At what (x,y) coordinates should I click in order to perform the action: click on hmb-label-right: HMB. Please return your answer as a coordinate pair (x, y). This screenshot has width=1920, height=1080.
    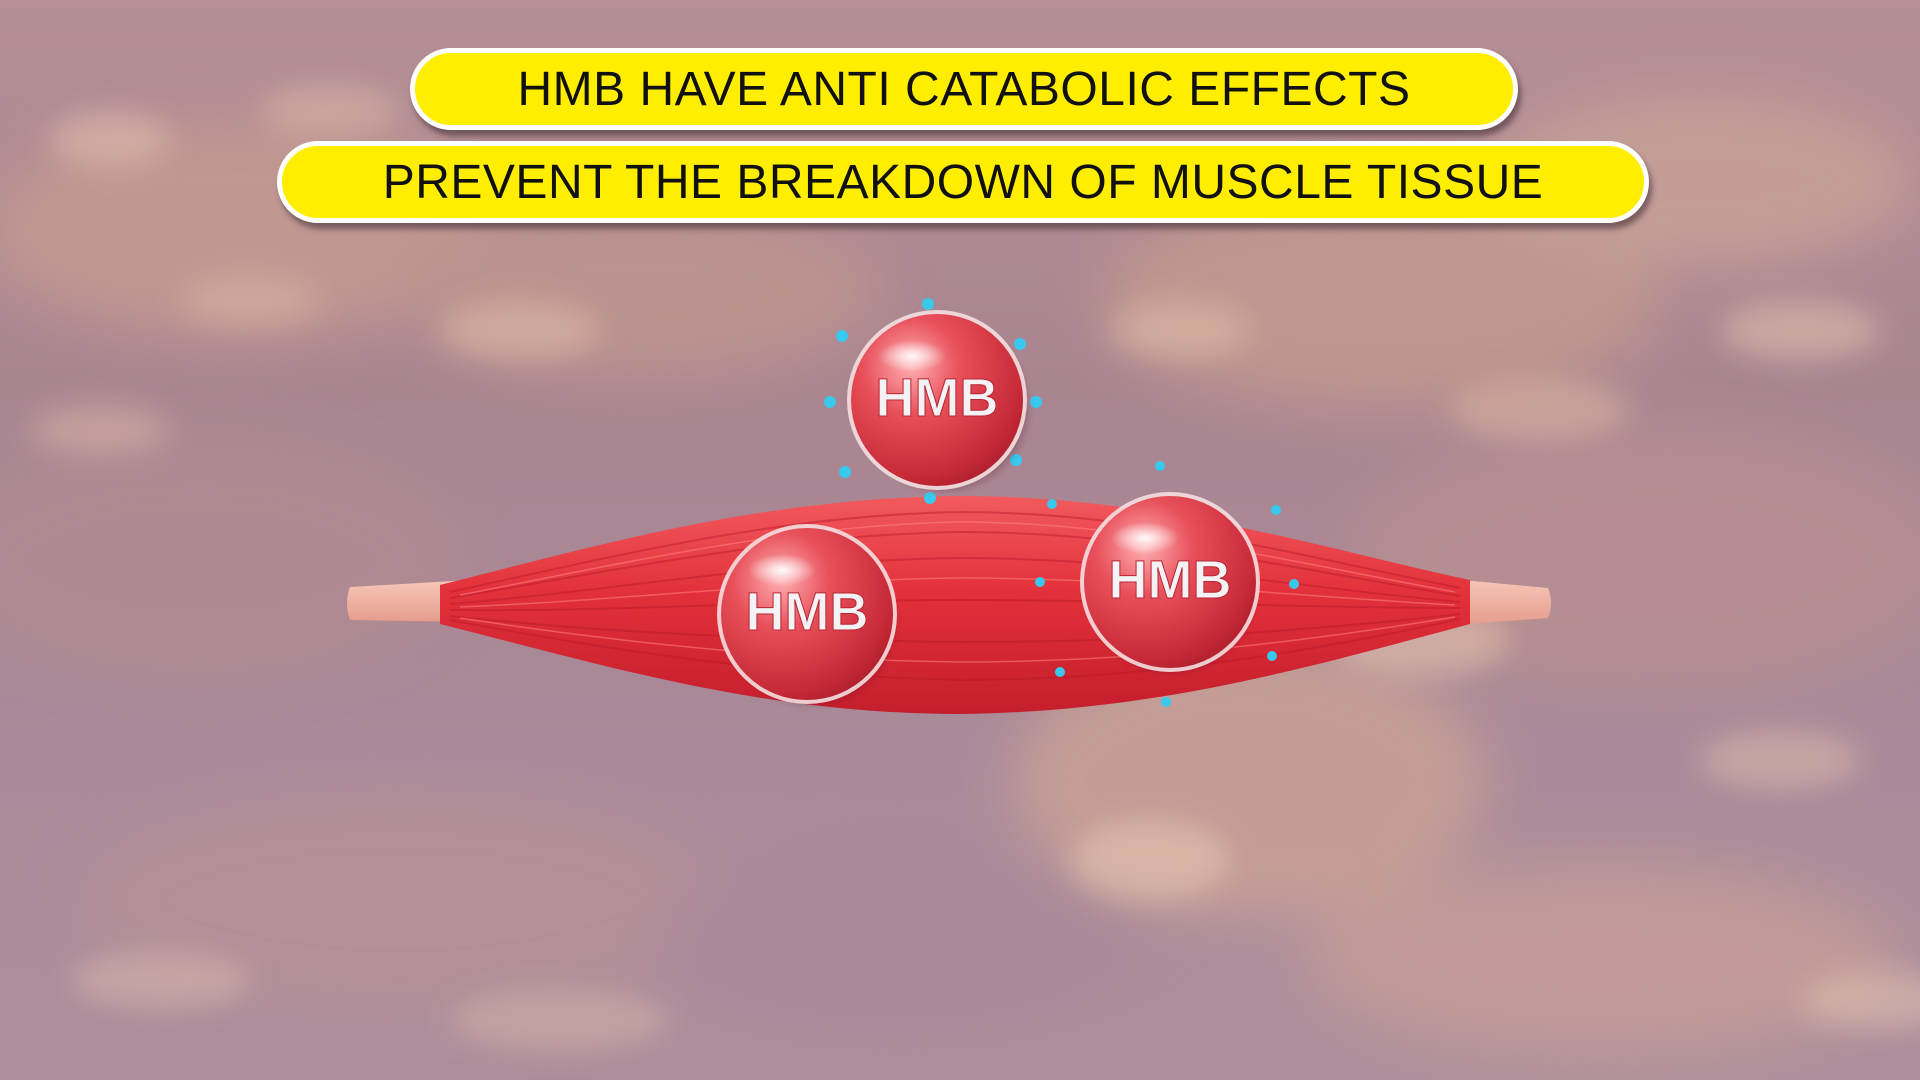
    Looking at the image, I should click on (1170, 580).